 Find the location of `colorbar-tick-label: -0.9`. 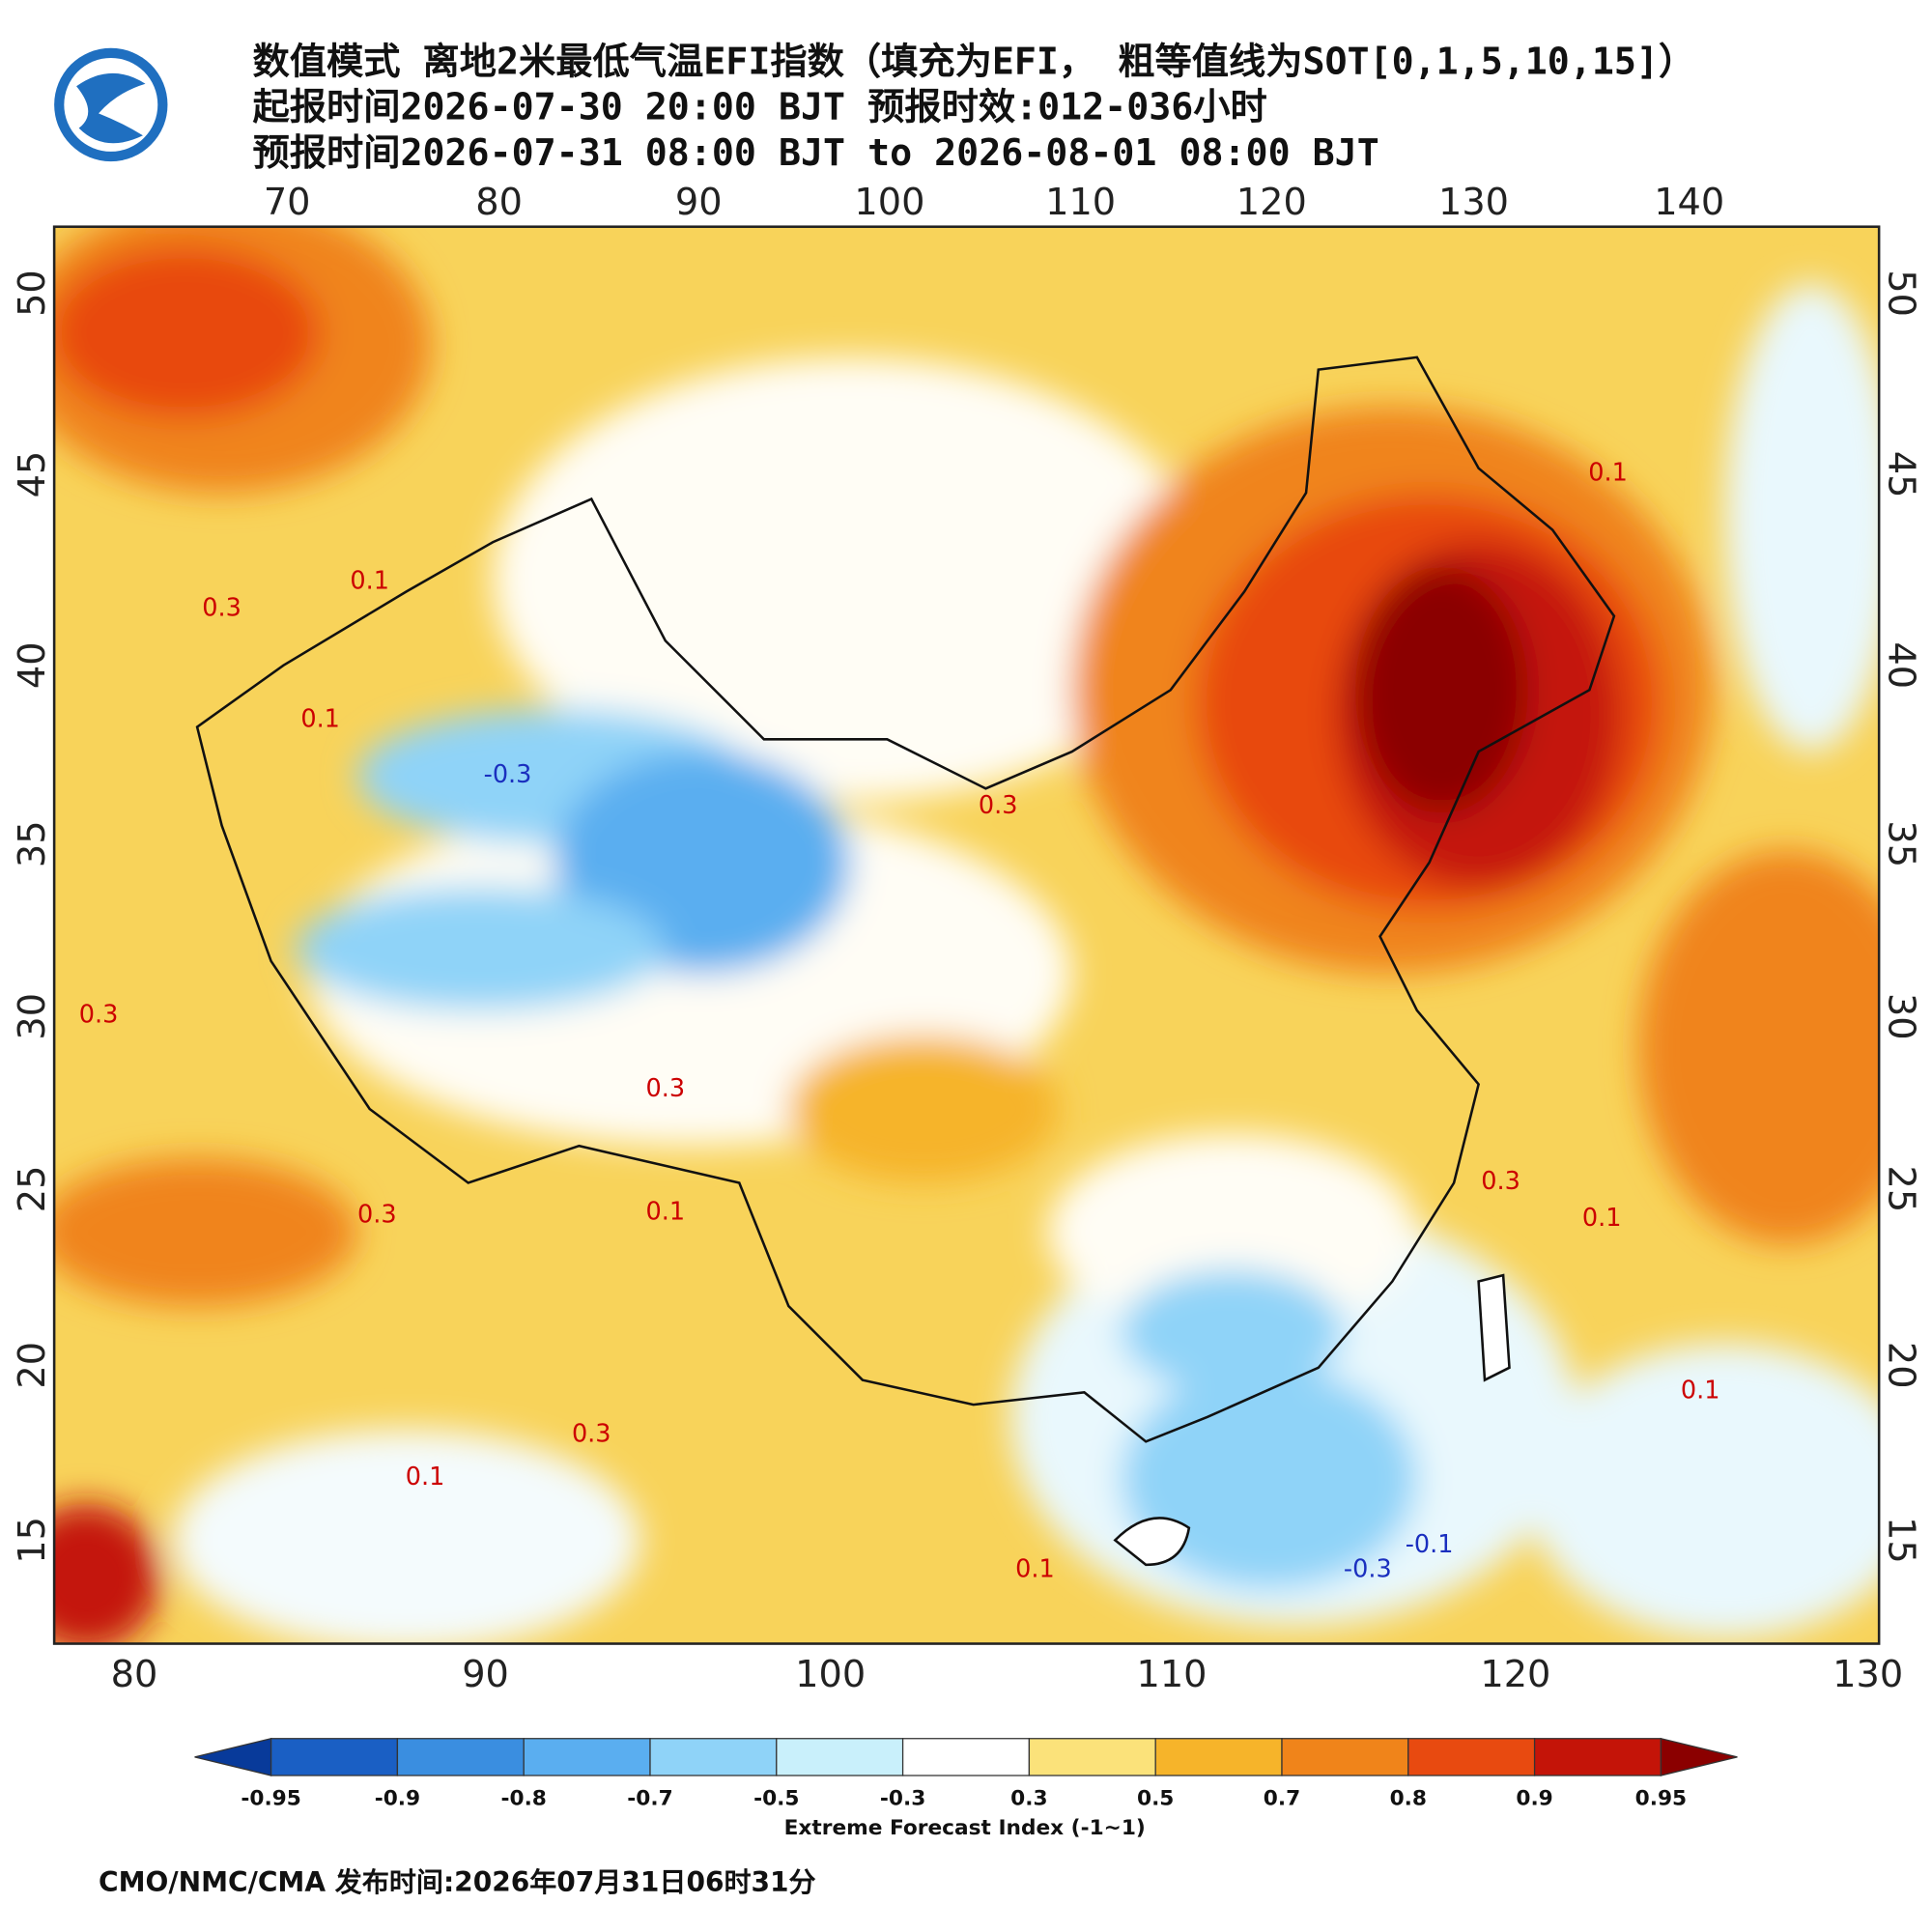

colorbar-tick-label: -0.9 is located at coordinates (397, 1799).